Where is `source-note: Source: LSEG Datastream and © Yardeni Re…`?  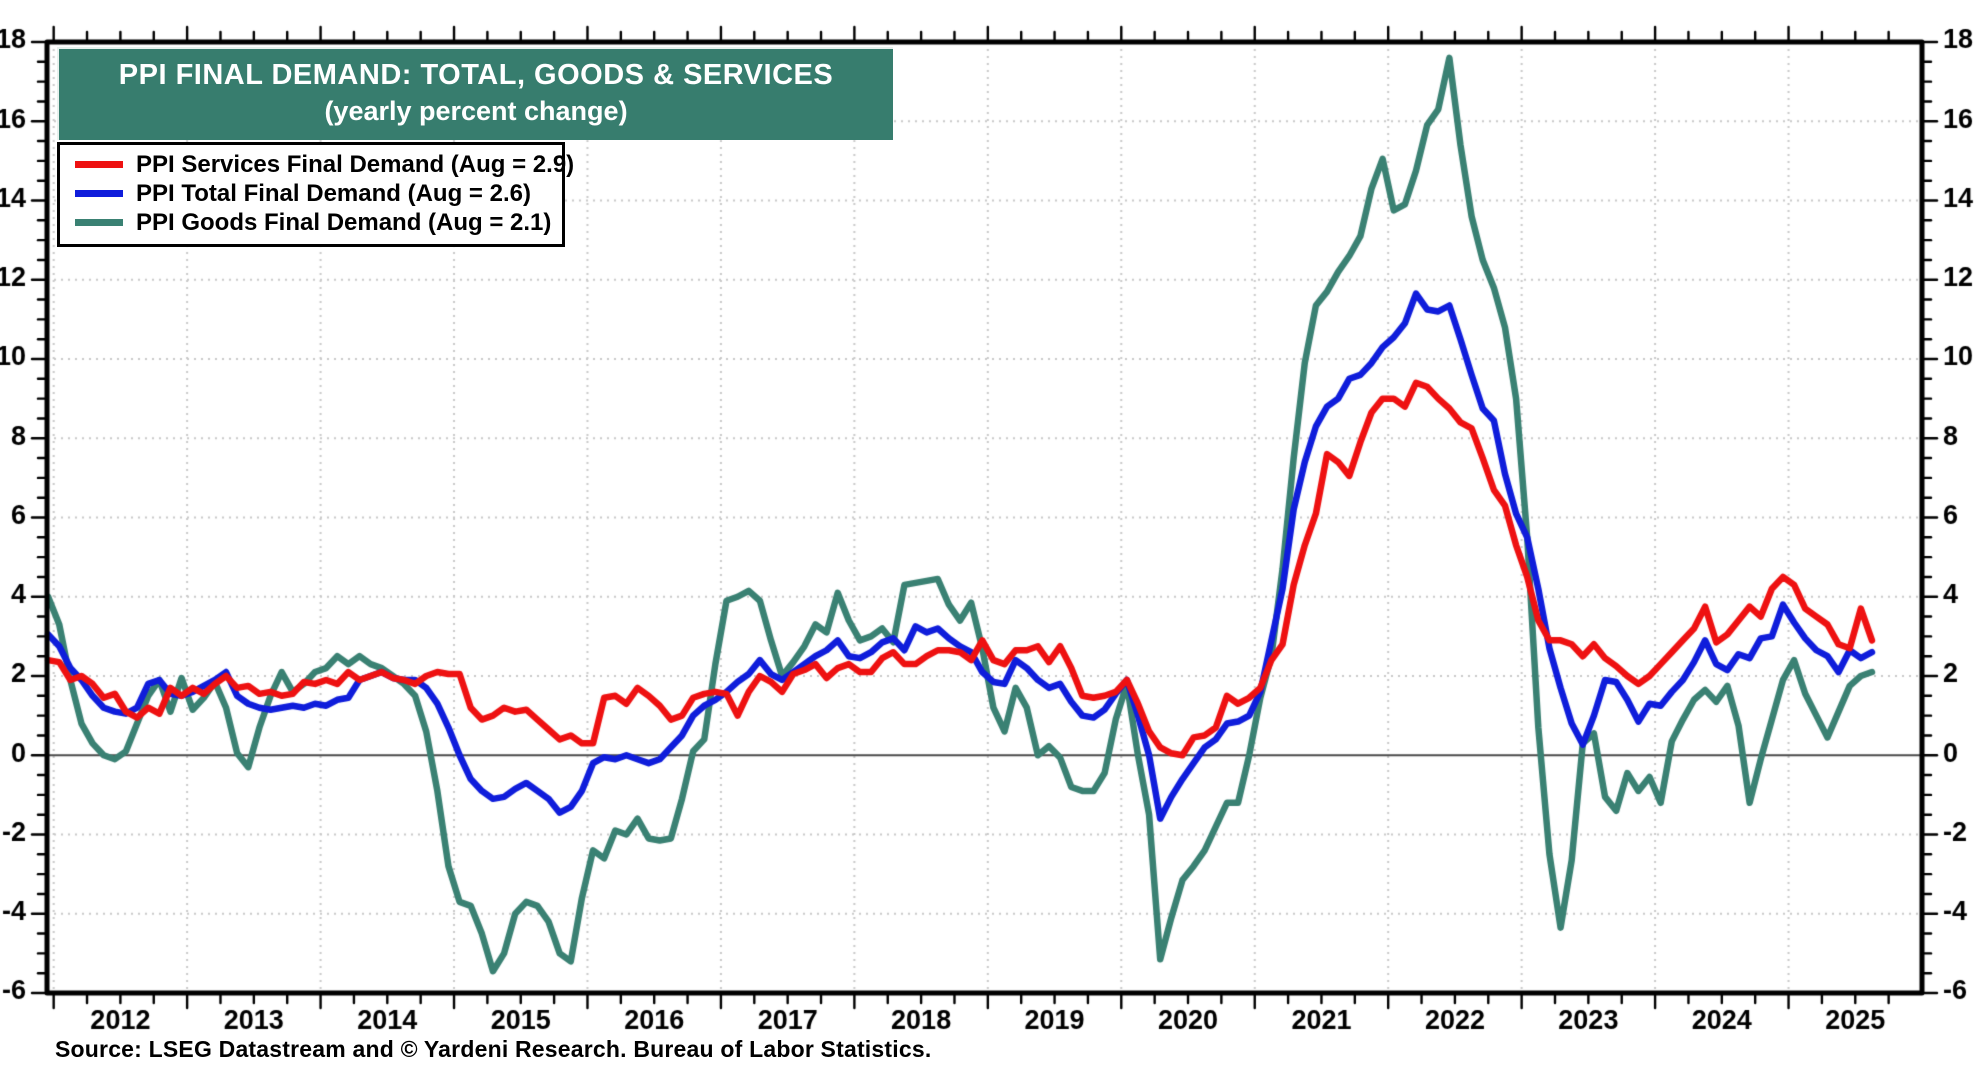 source-note: Source: LSEG Datastream and © Yardeni Re… is located at coordinates (493, 1049).